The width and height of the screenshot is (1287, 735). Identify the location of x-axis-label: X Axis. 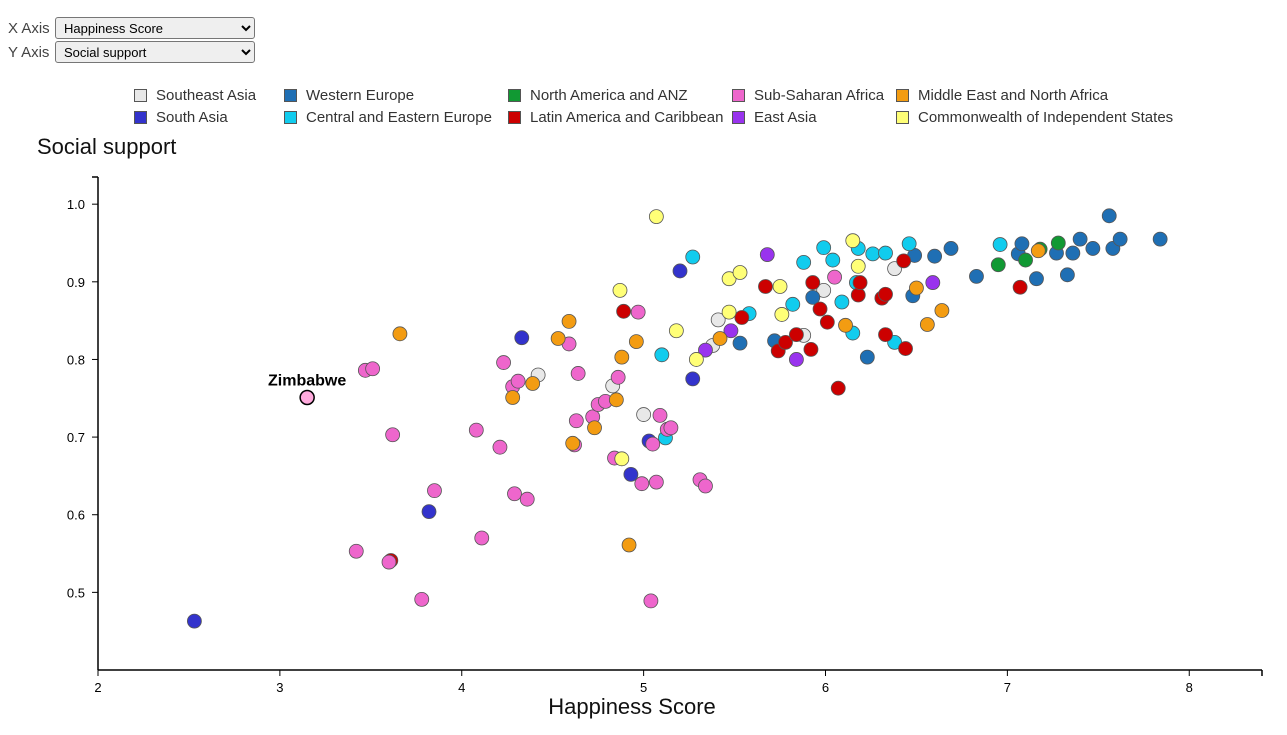
(29, 28).